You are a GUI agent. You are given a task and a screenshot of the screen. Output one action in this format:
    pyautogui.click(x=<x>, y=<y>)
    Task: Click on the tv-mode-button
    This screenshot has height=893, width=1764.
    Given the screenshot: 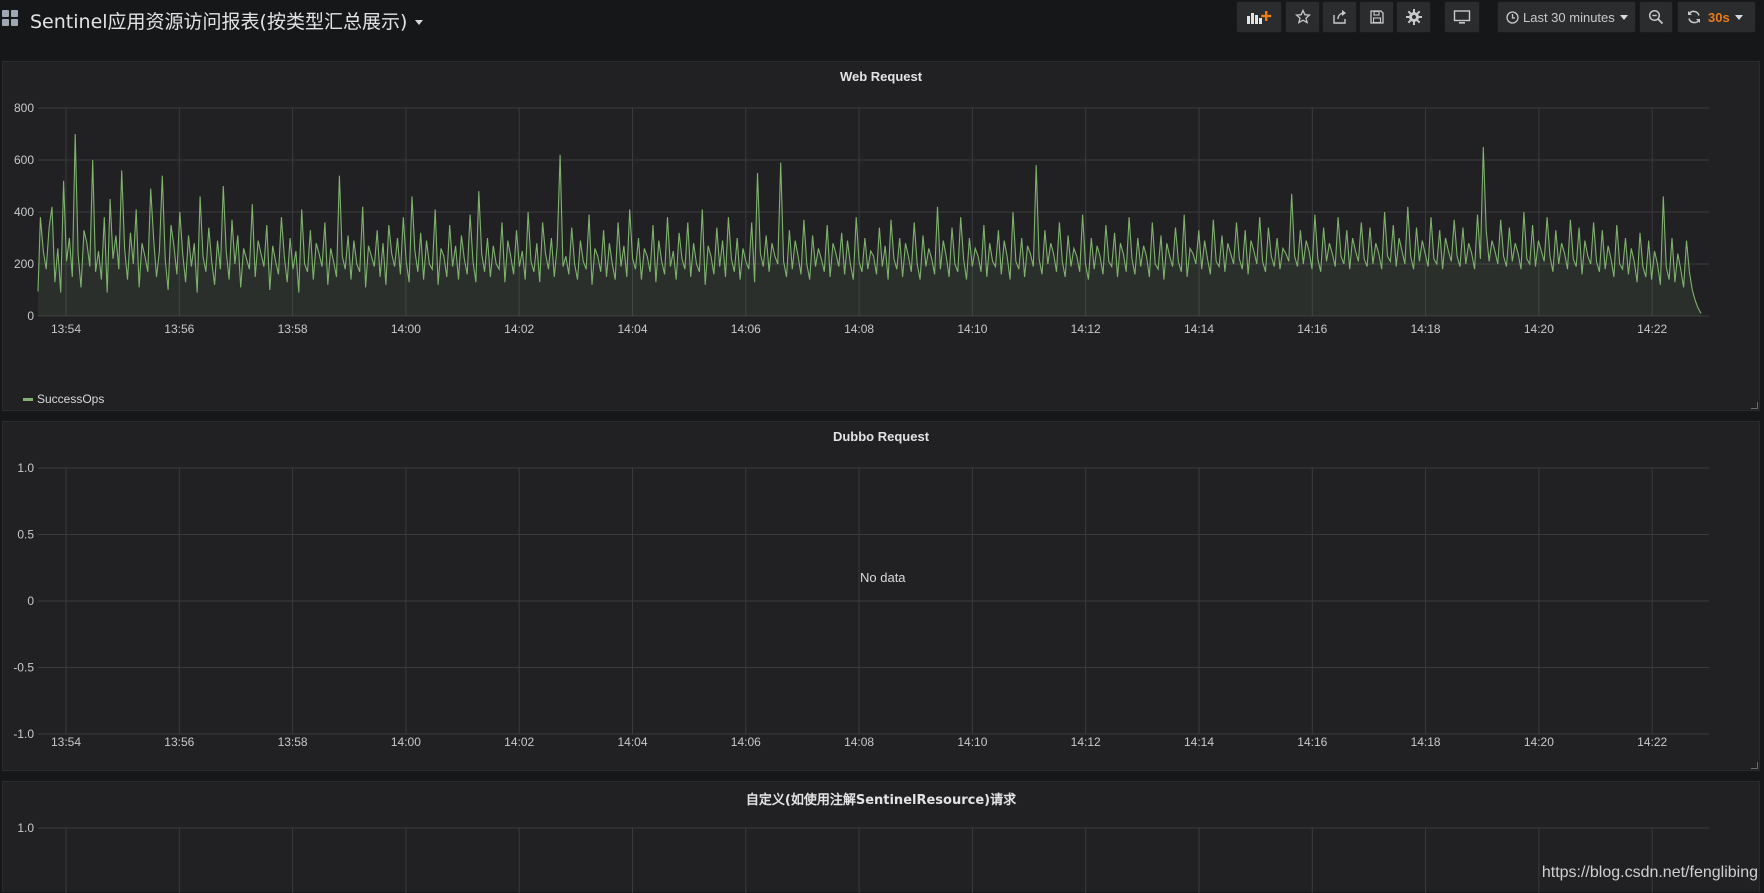 What is the action you would take?
    pyautogui.click(x=1462, y=17)
    